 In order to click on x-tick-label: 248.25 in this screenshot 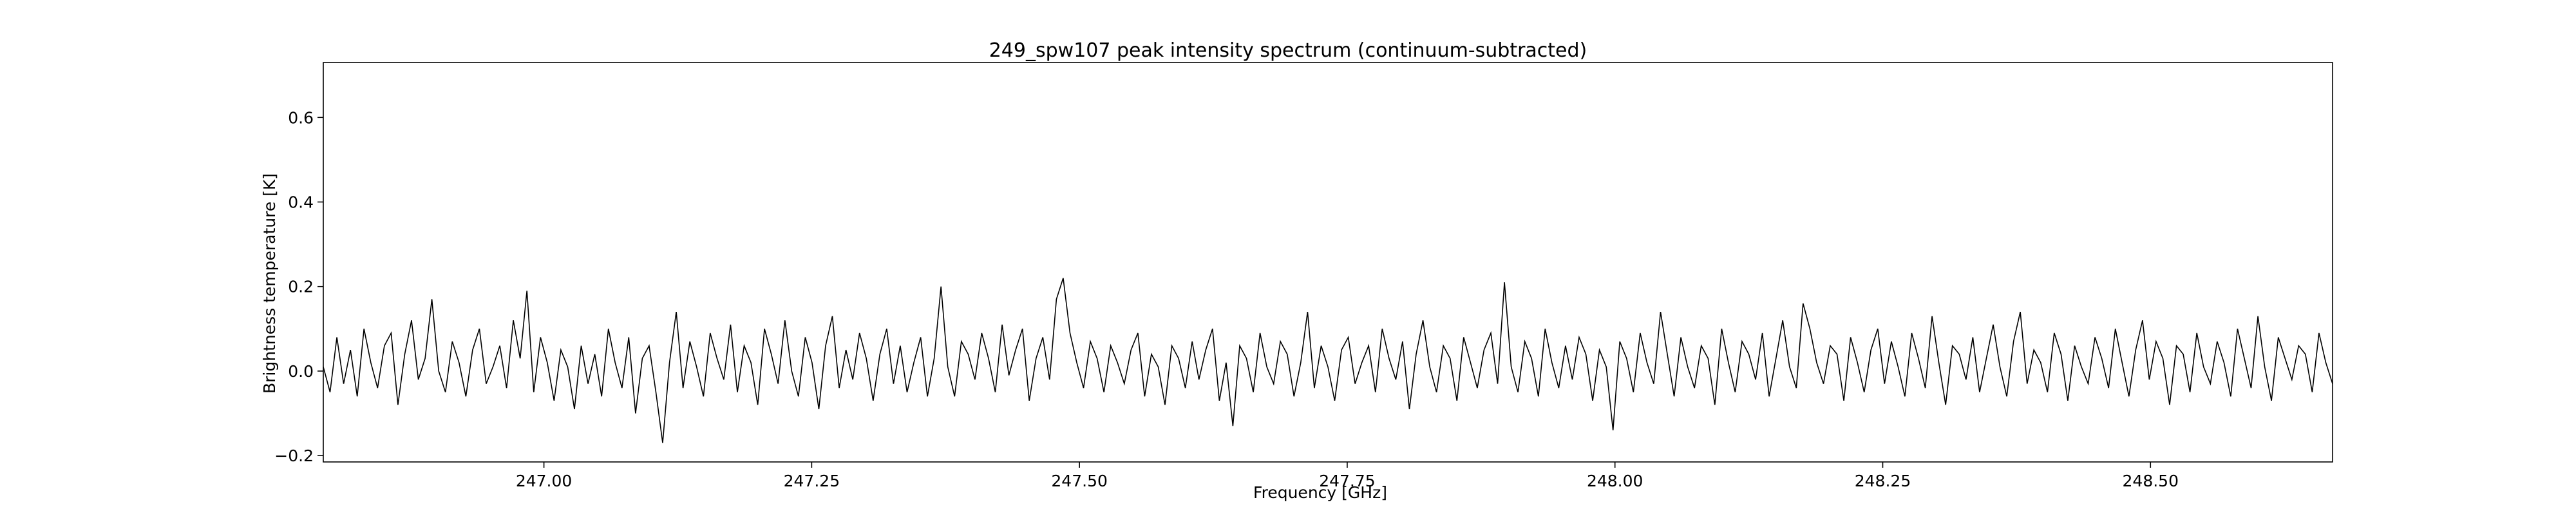, I will do `click(1883, 481)`.